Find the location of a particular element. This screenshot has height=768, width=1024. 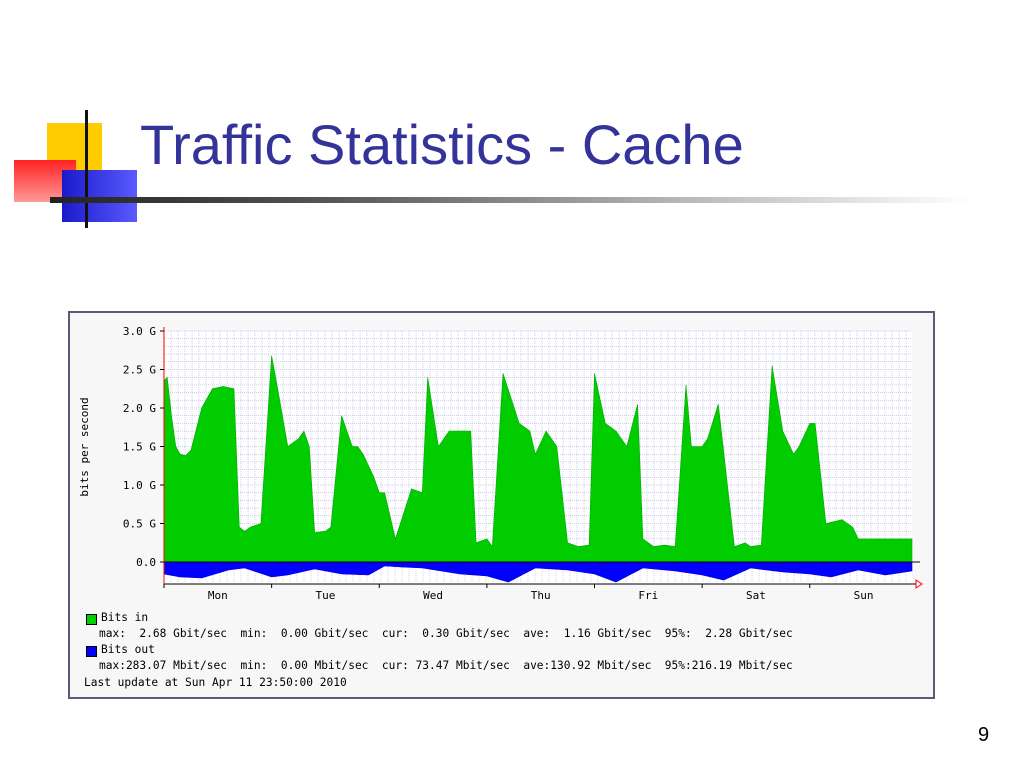

y-tick-label: 2.5 G is located at coordinates (139, 370).